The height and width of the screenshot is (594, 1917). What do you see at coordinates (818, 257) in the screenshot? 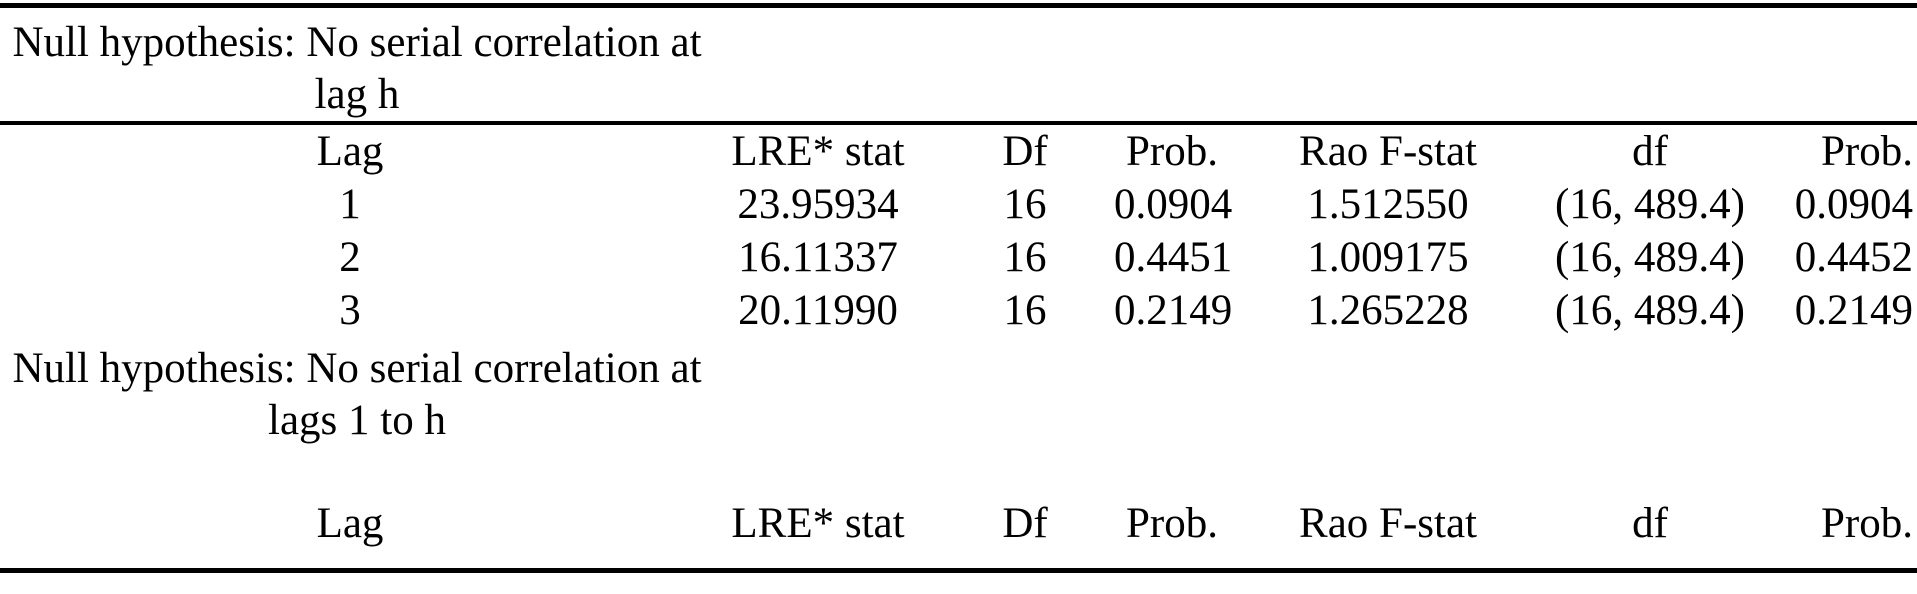
I see `lre-stat-cell: 16.11337` at bounding box center [818, 257].